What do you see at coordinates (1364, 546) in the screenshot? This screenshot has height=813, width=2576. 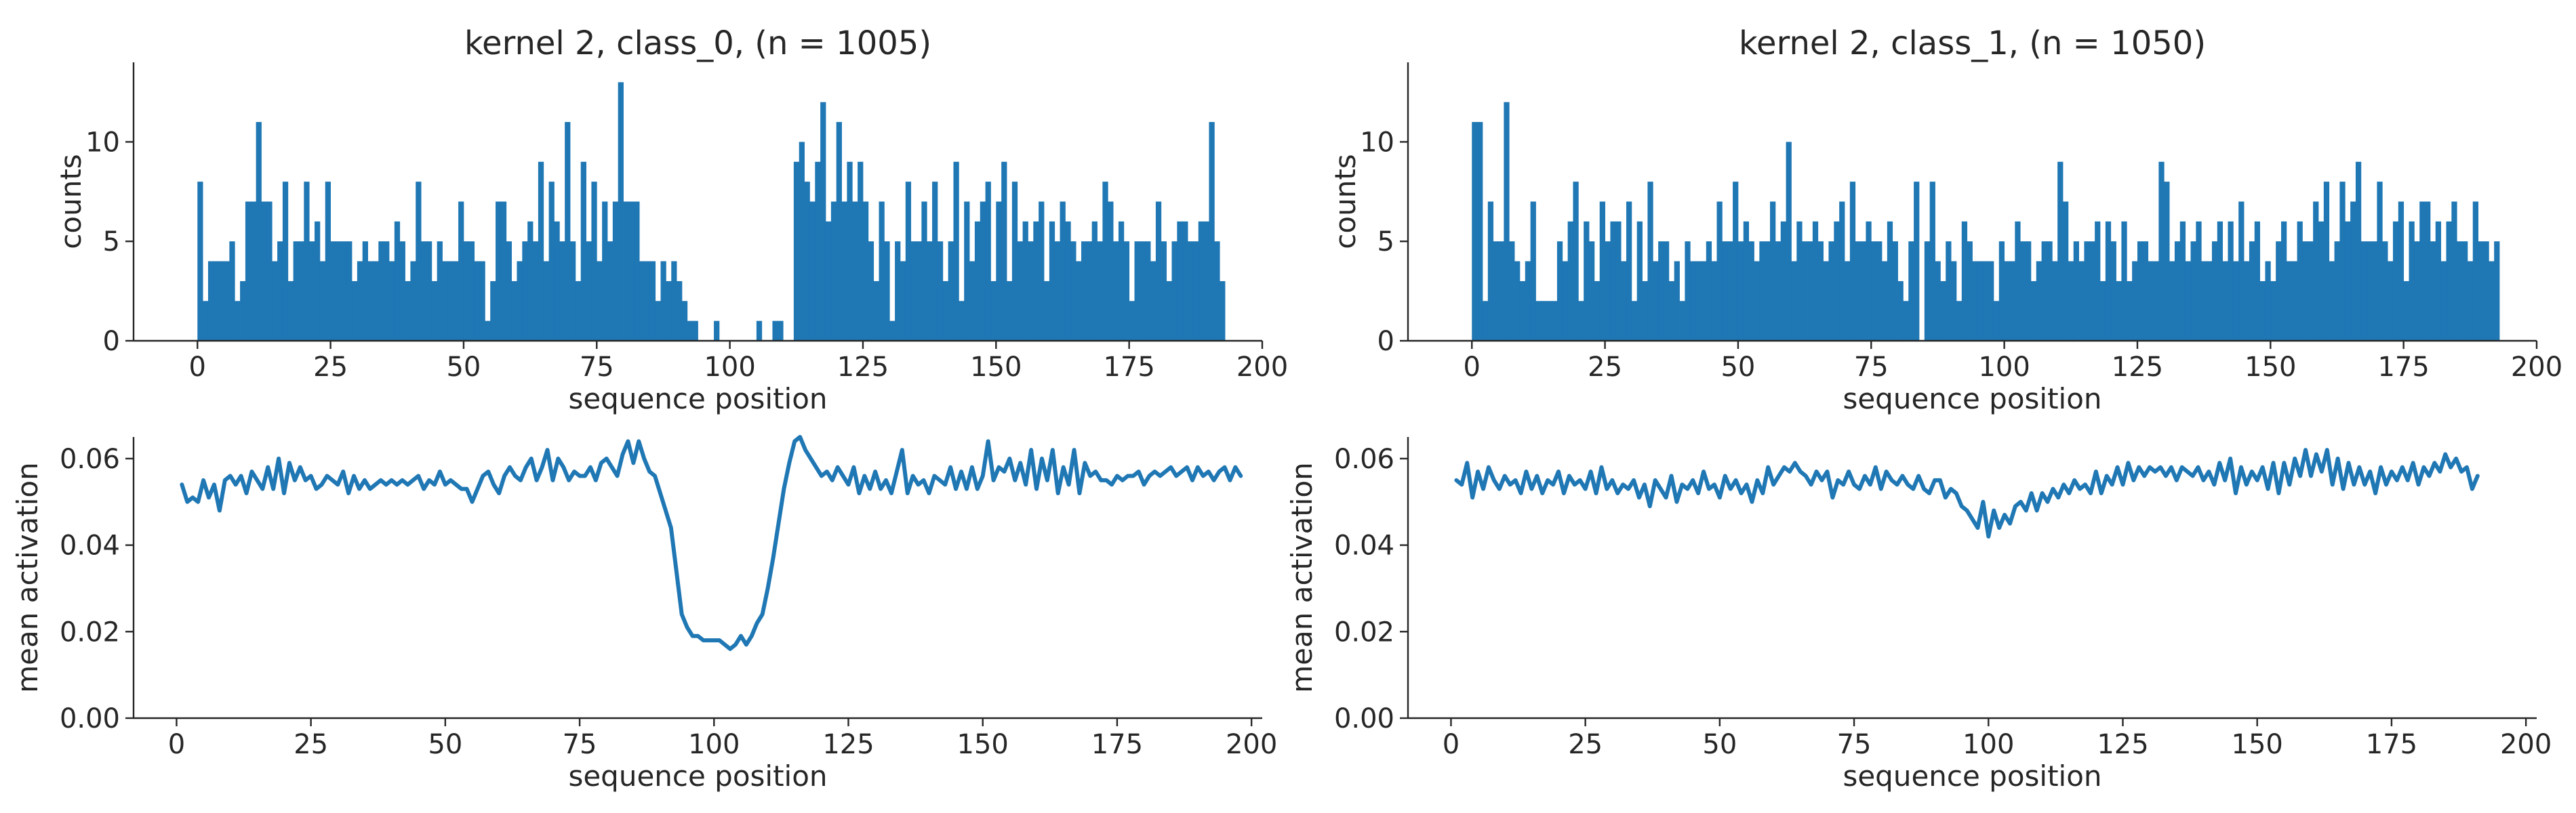 I see `y-tick-label: 0.04` at bounding box center [1364, 546].